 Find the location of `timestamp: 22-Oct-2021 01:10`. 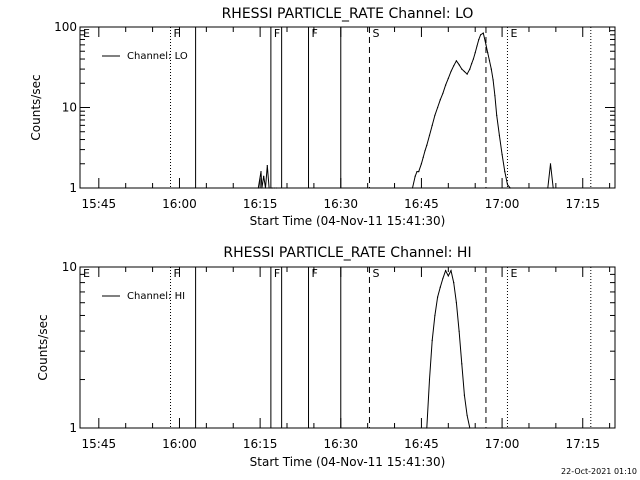

timestamp: 22-Oct-2021 01:10 is located at coordinates (599, 471).